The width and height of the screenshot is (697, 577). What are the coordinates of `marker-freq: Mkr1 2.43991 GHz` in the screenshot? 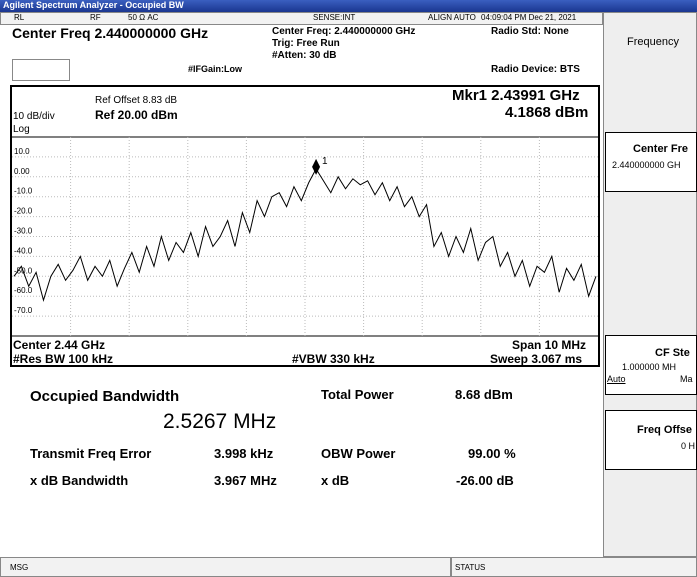 It's located at (516, 95).